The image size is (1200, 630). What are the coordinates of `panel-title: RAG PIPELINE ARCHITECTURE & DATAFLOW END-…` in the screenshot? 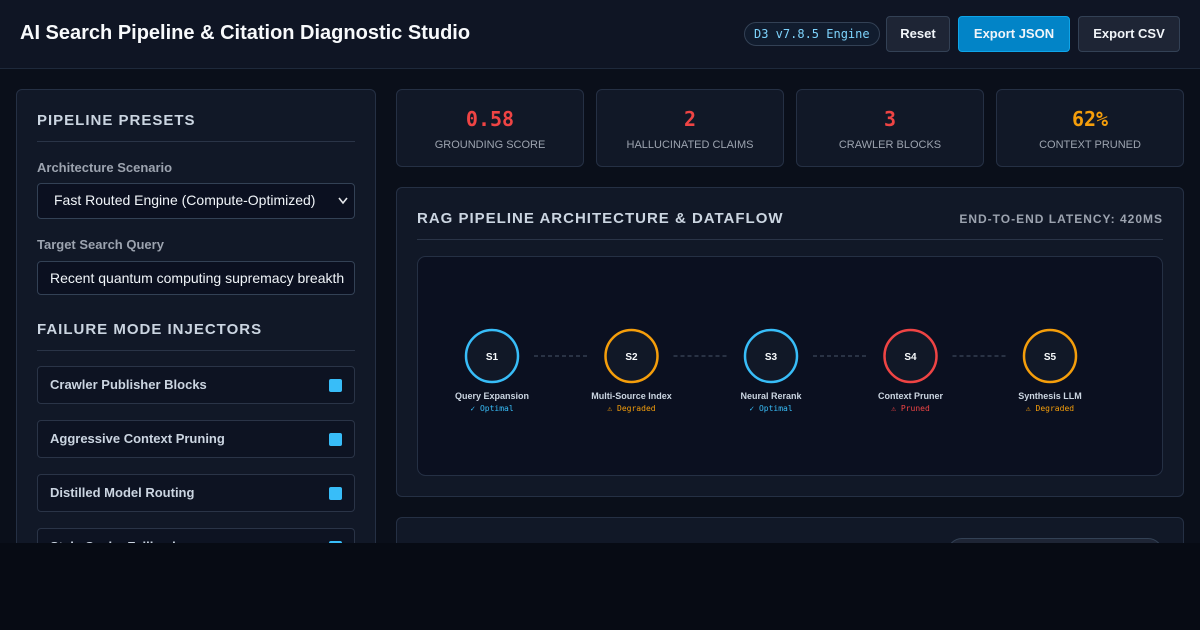 It's located at (790, 225).